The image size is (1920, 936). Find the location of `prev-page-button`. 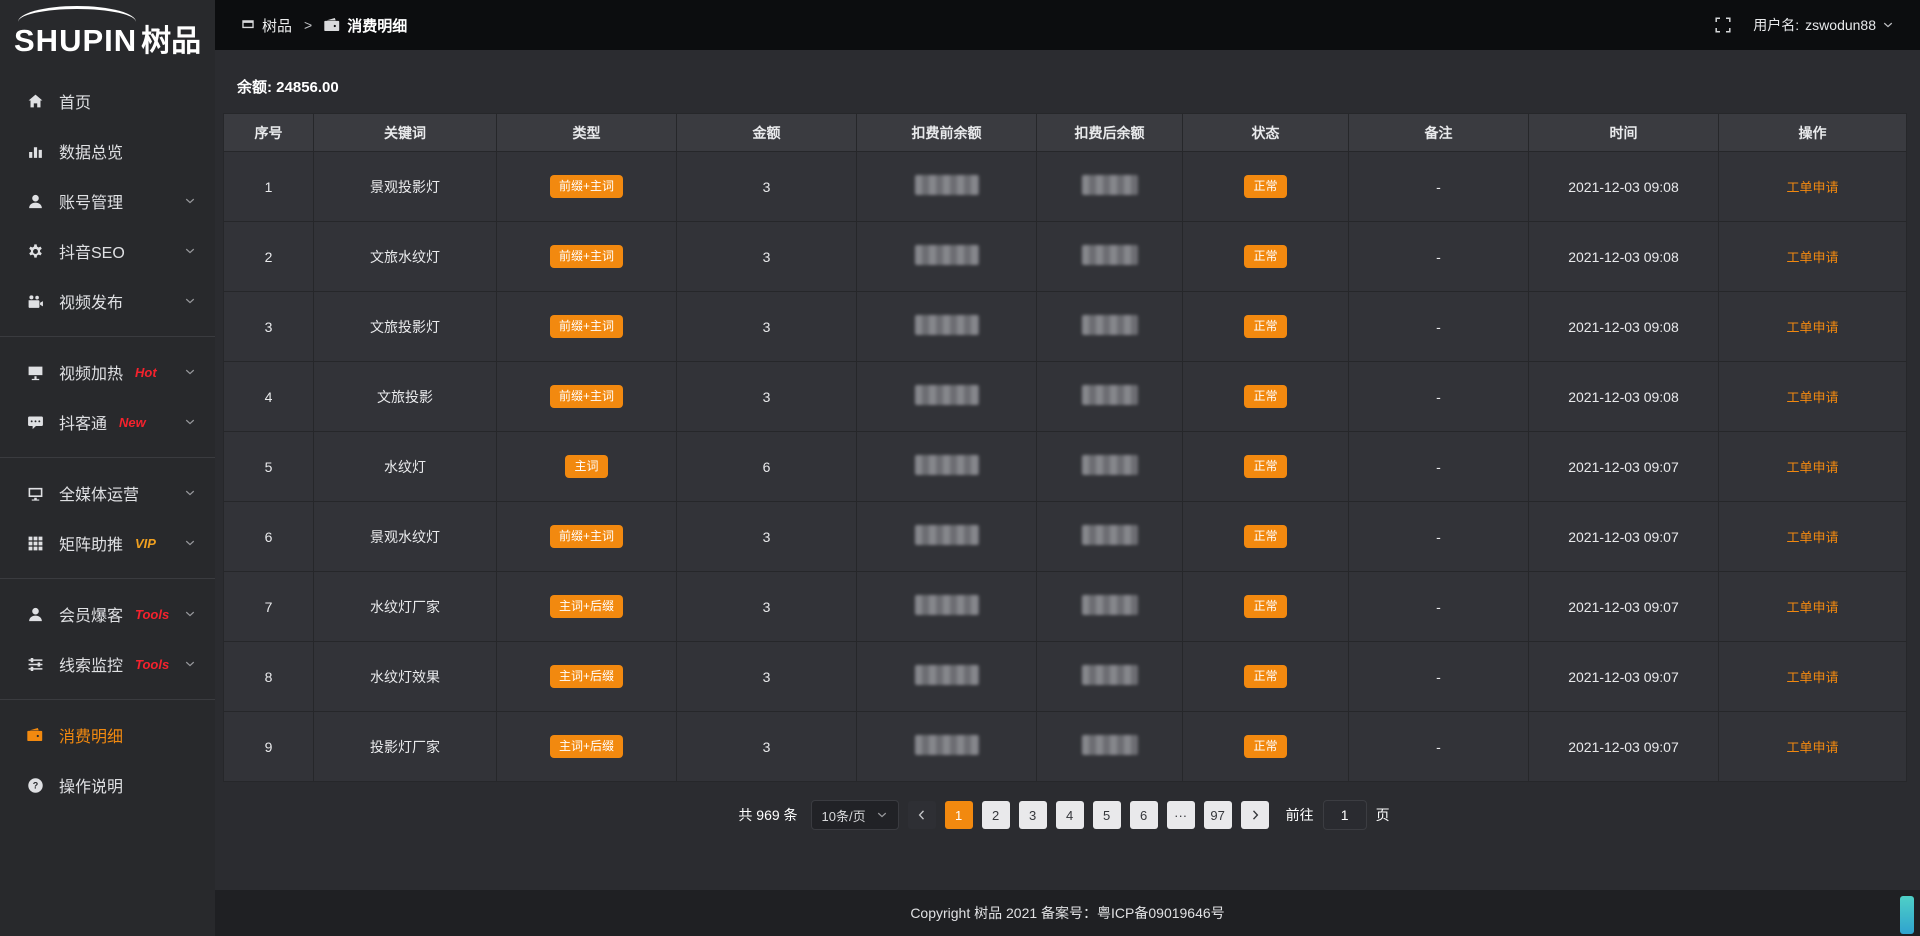

prev-page-button is located at coordinates (921, 815).